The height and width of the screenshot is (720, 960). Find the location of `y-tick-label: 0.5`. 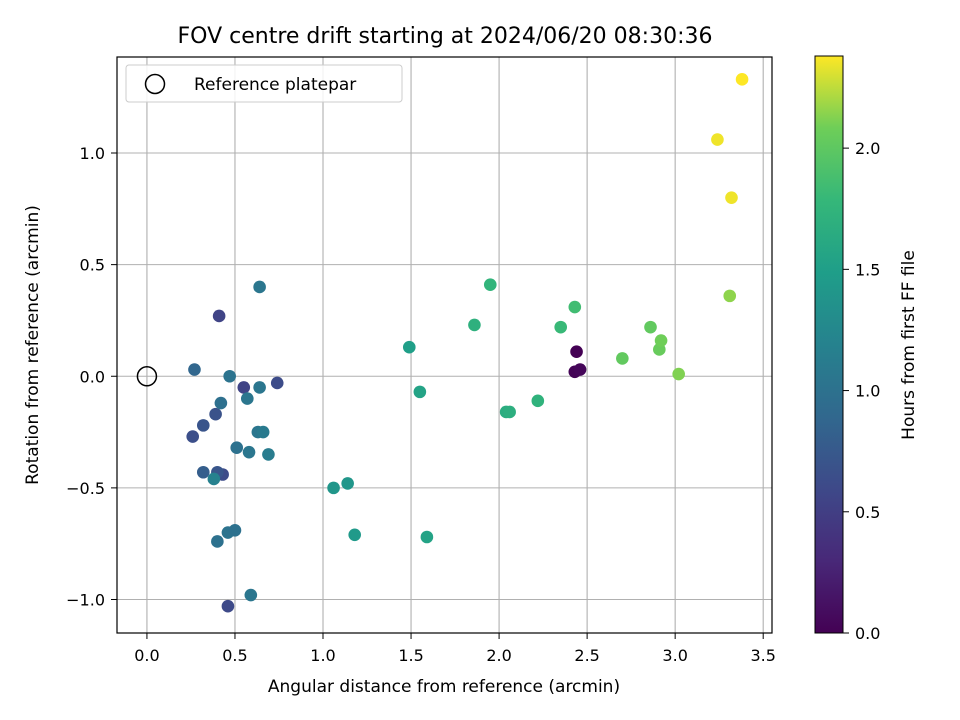

y-tick-label: 0.5 is located at coordinates (92, 265).